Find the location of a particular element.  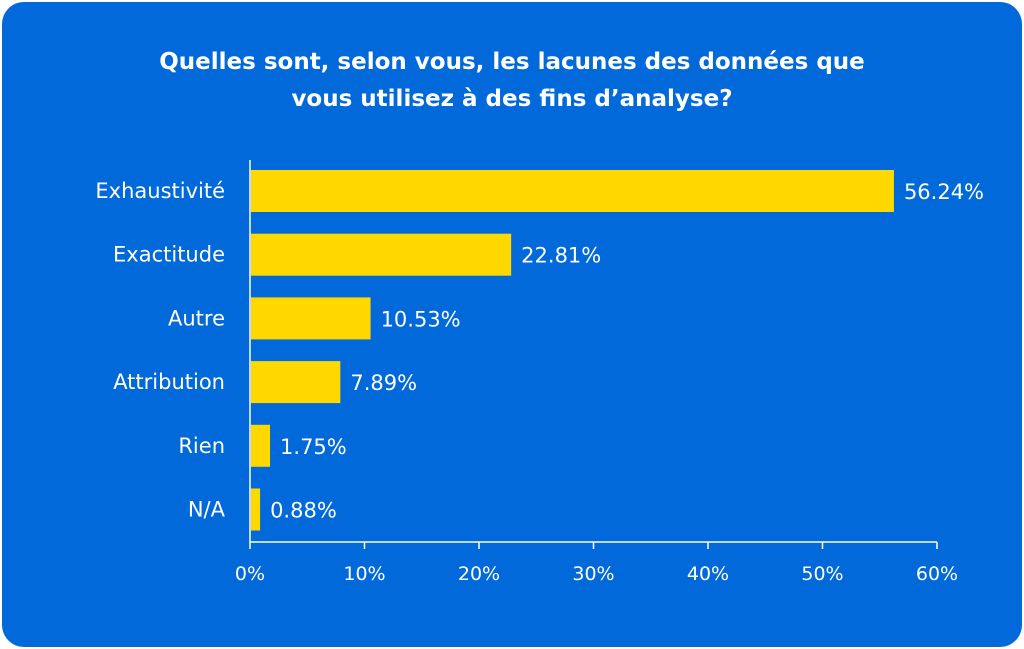

category-label: N/A is located at coordinates (207, 510).